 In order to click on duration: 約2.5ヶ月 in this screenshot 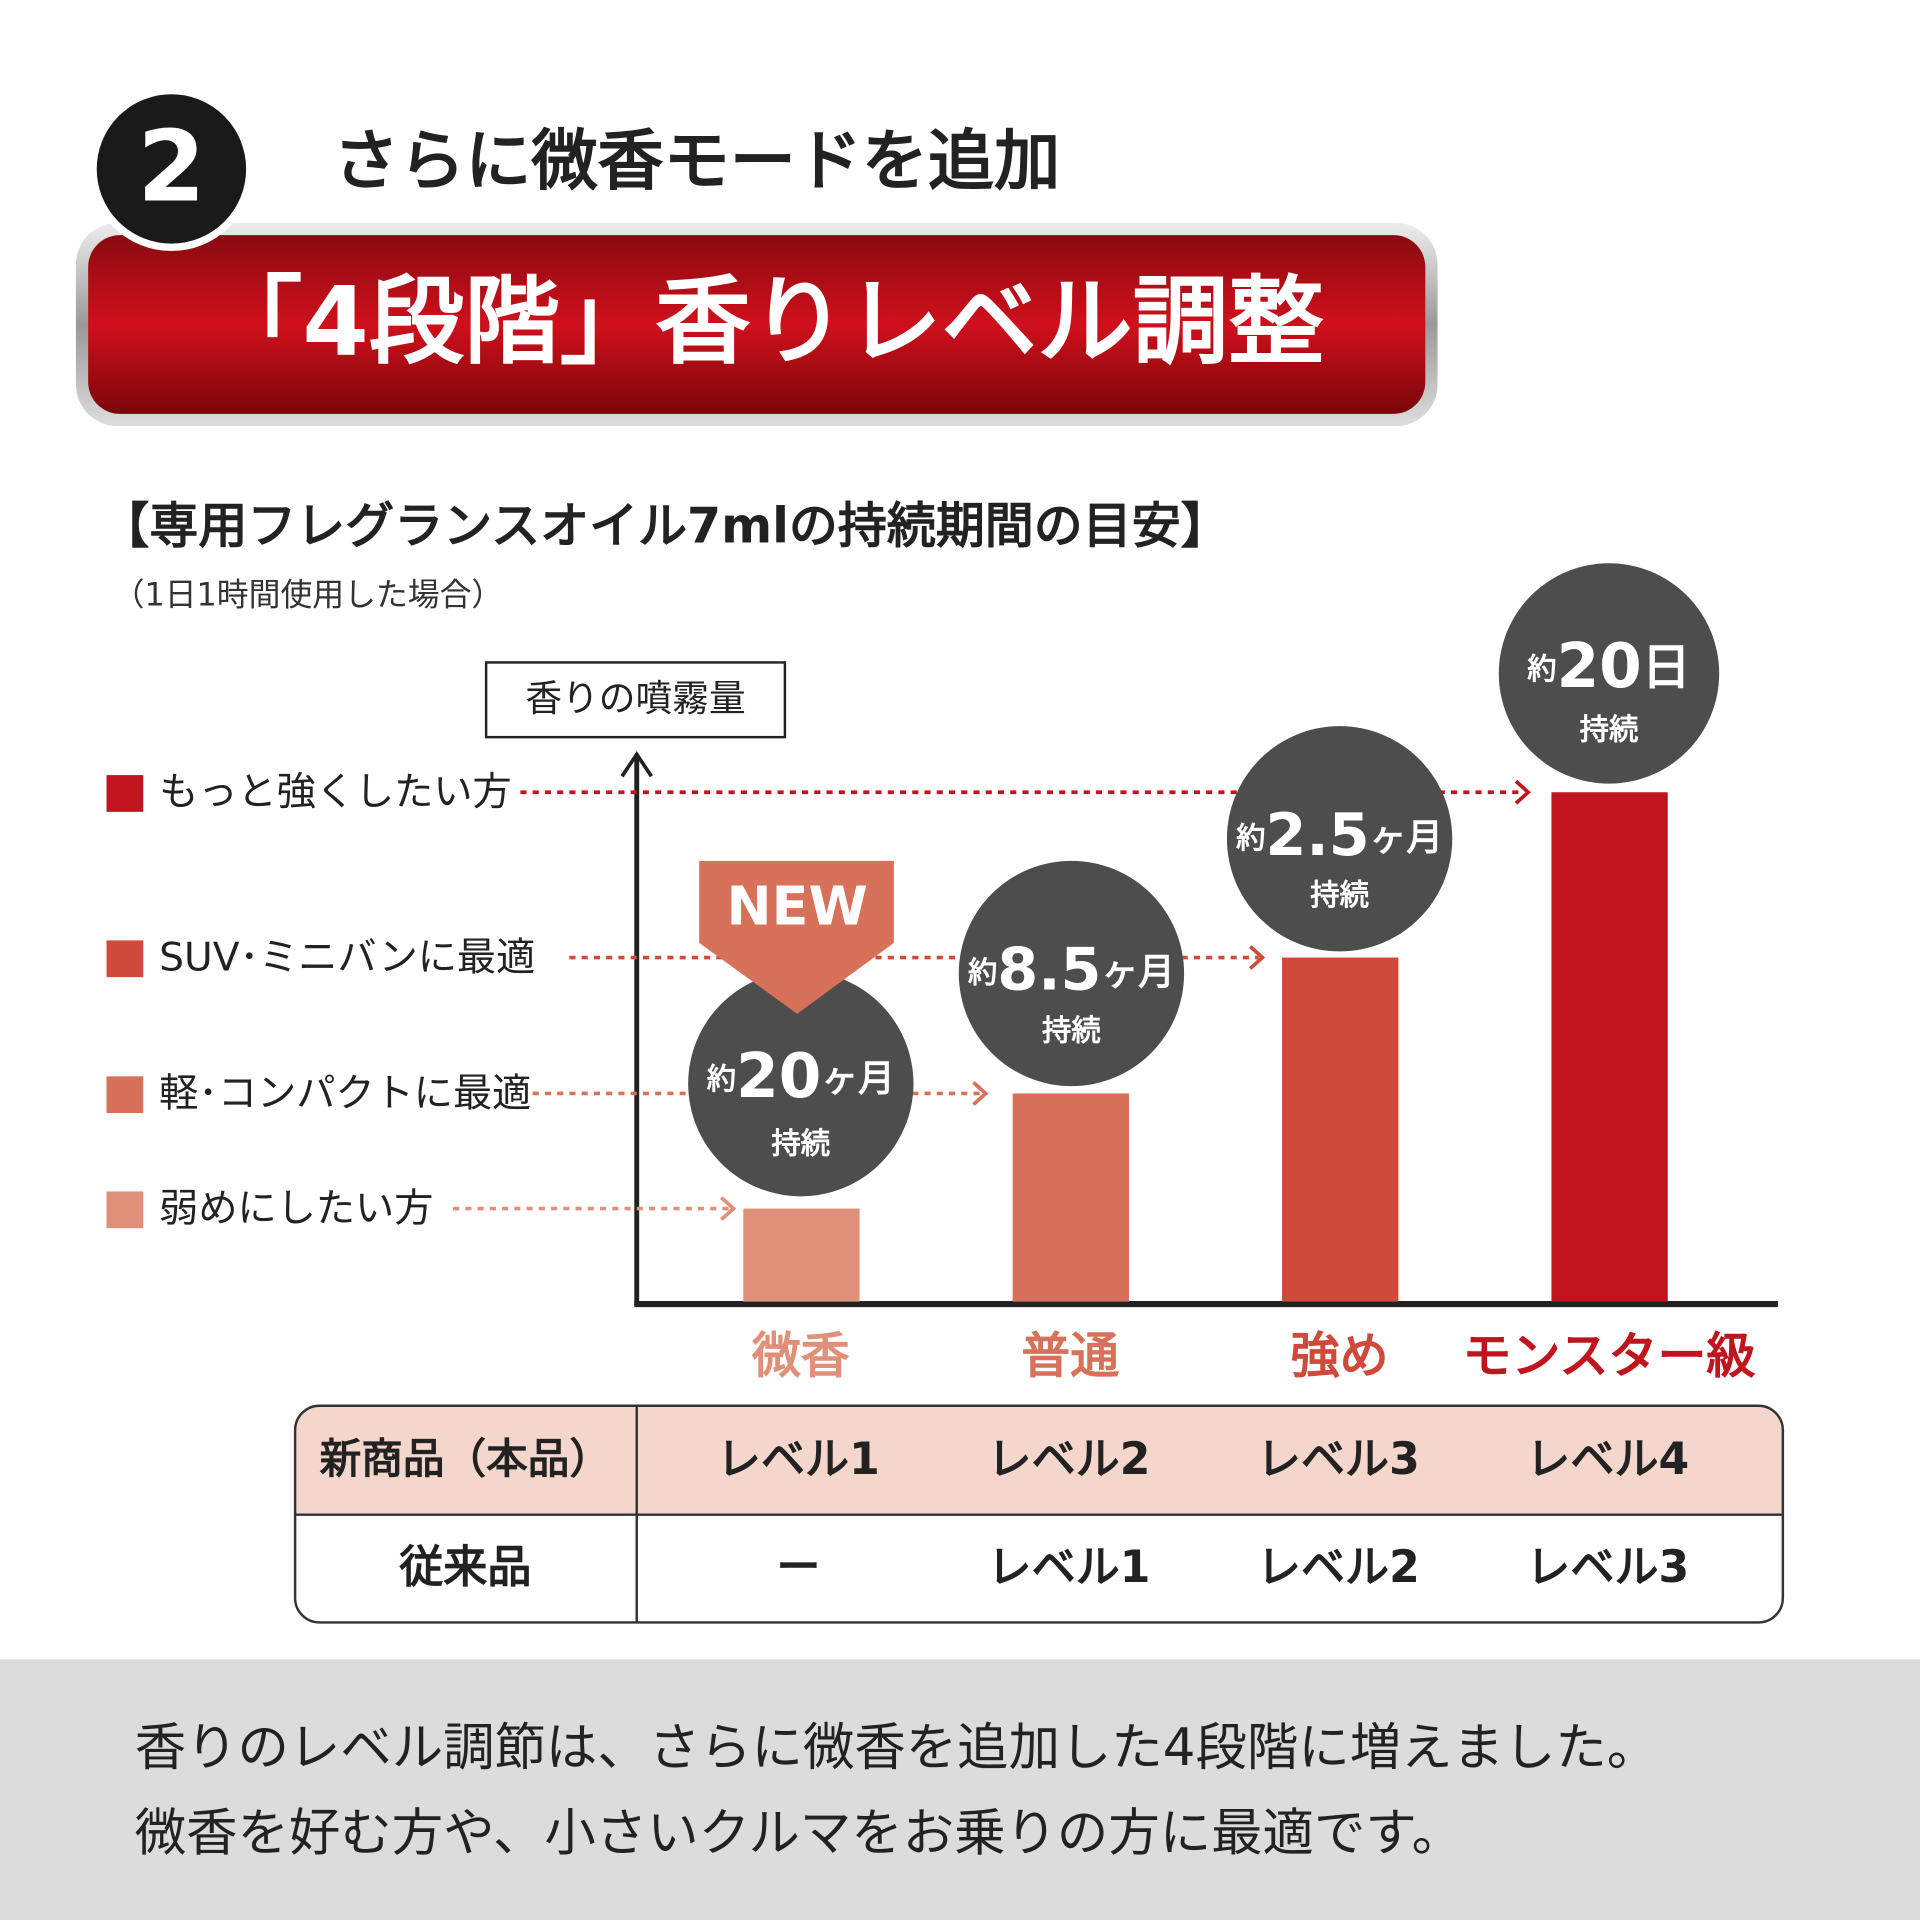, I will do `click(1339, 834)`.